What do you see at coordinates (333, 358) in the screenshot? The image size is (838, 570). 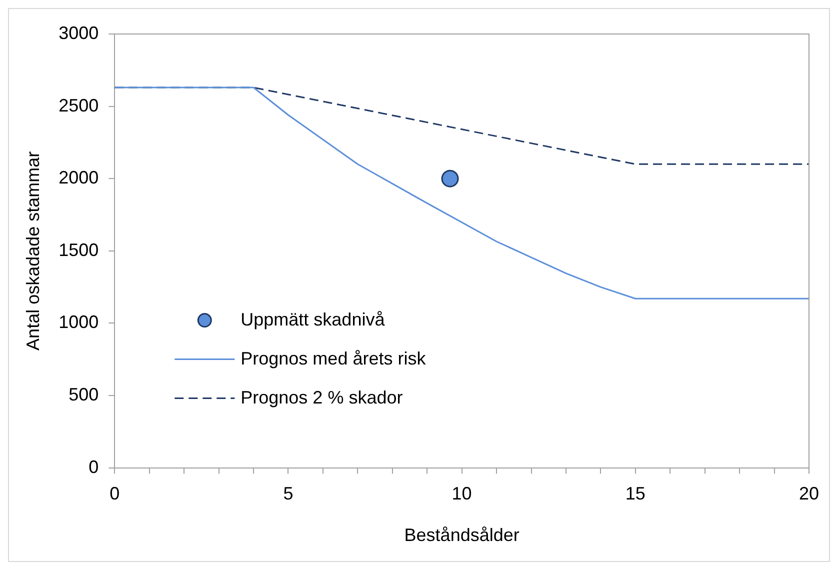 I see `legend-label: Prognos med årets risk` at bounding box center [333, 358].